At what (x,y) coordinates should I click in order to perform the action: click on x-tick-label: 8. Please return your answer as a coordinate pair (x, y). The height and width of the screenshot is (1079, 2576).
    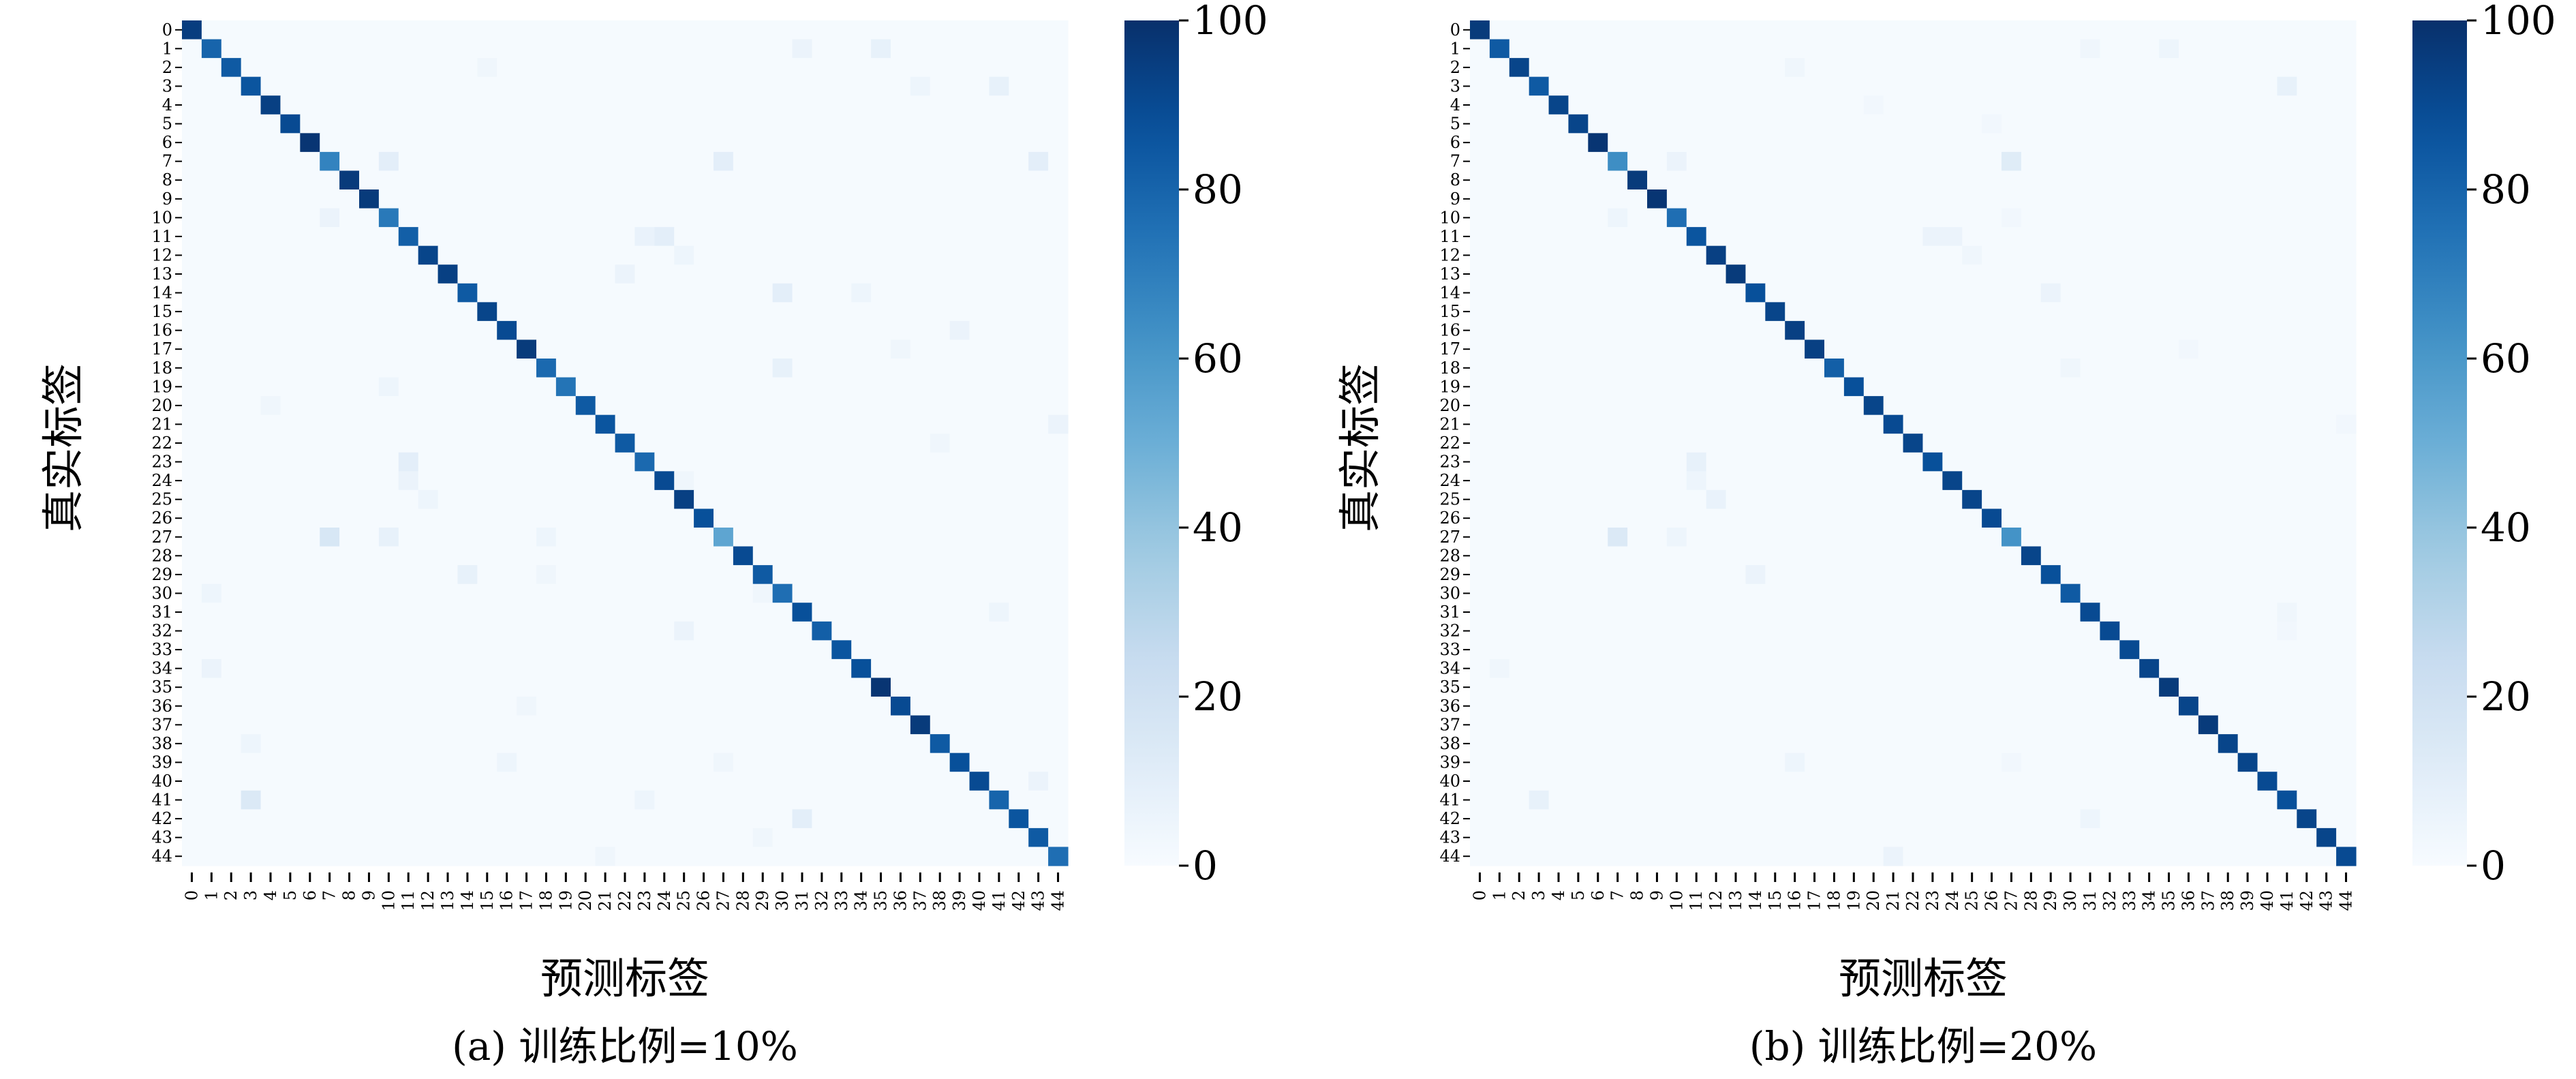
    Looking at the image, I should click on (1638, 895).